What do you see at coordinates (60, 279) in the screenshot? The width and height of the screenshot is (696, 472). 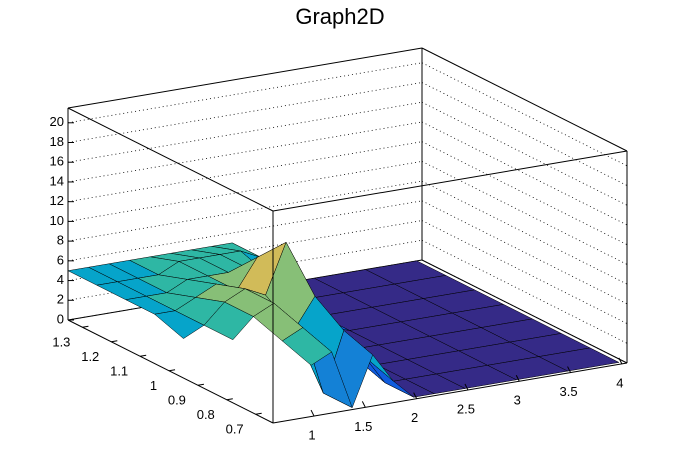 I see `z-tick-label: 4` at bounding box center [60, 279].